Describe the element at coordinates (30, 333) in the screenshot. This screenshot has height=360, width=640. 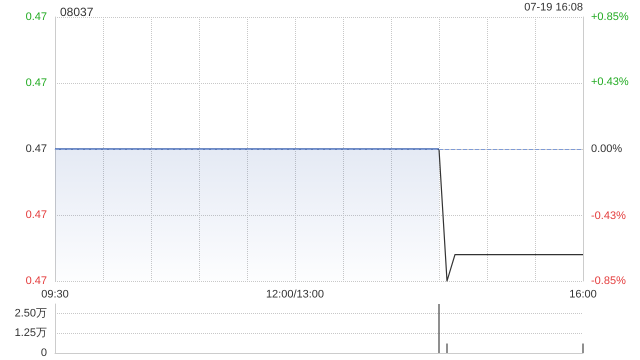
I see `y-tick-label: 1.25万` at that location.